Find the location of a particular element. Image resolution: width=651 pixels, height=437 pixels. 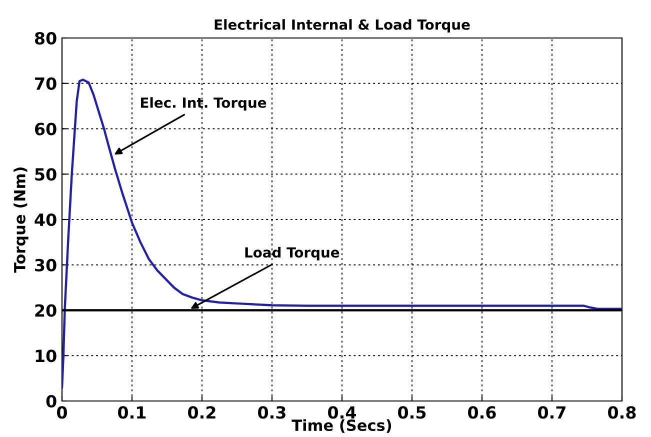

x-tick-label: 0.4 is located at coordinates (342, 412).